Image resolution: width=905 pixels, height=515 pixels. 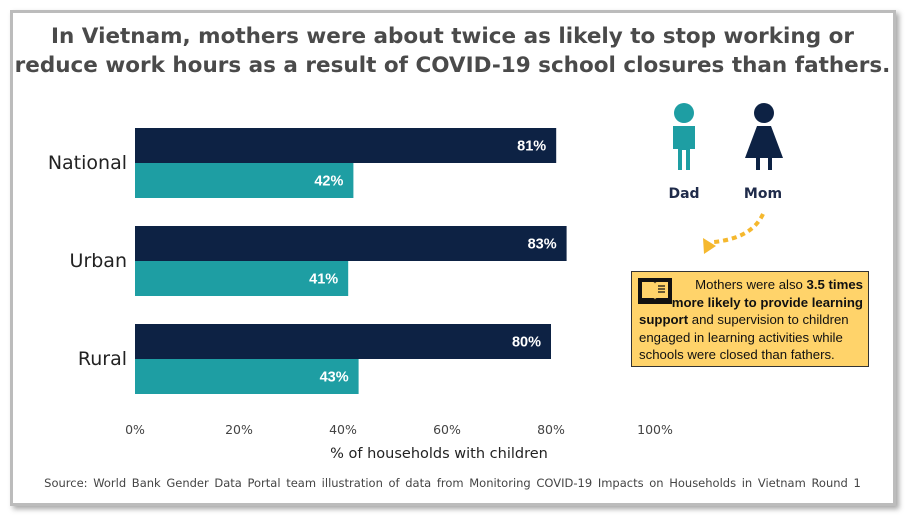 I want to click on woman-icon, so click(x=764, y=136).